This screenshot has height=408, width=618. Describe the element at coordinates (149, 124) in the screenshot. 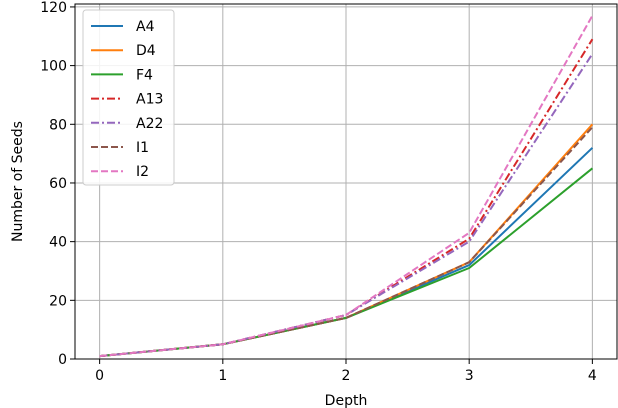

I see `legend-label: A22` at that location.